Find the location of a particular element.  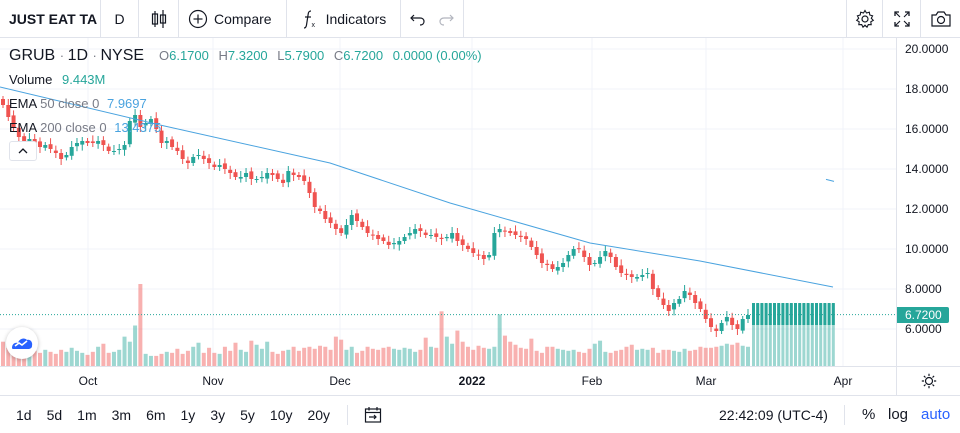

ema50-legend: EMA 50 close 0 7.9697 is located at coordinates (78, 103).